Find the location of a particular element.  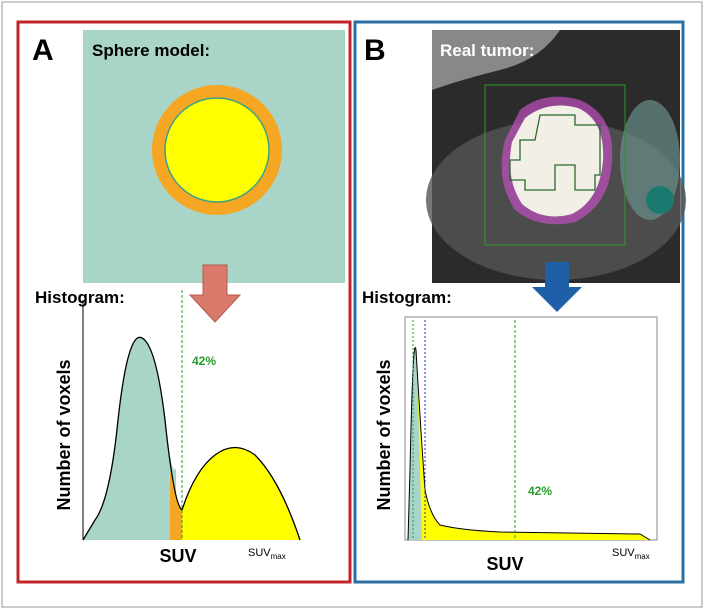

image-title: Real tumor: is located at coordinates (487, 50).